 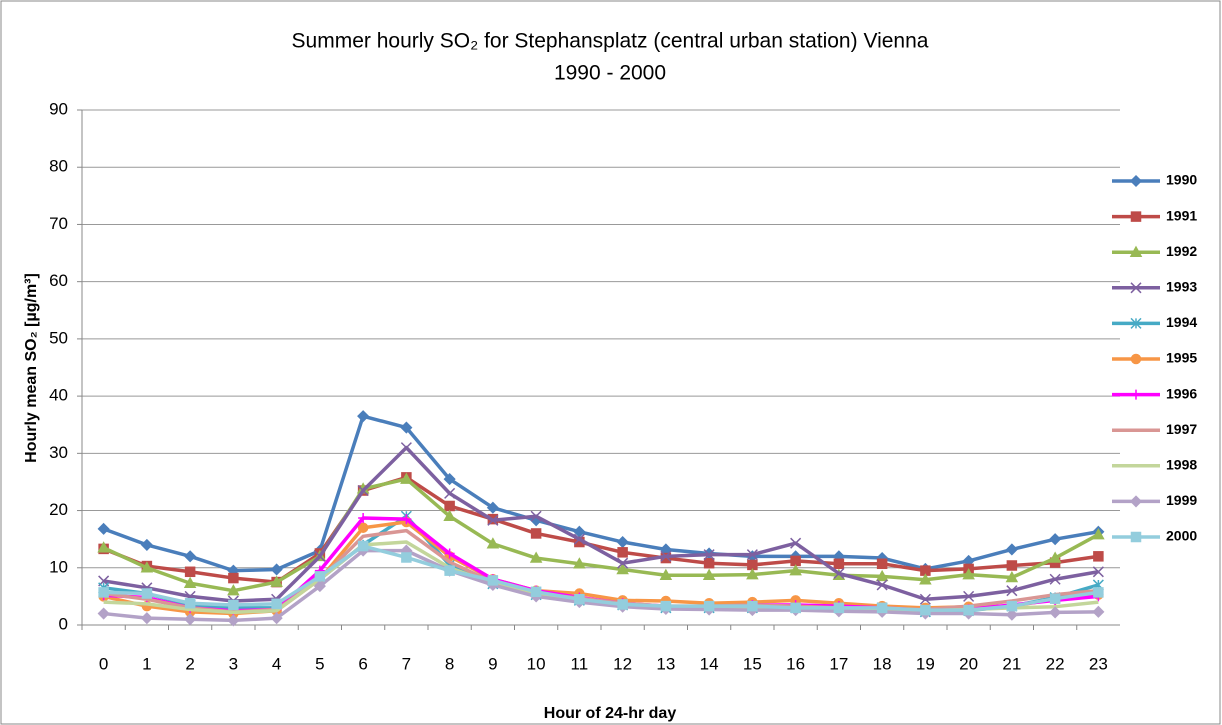 I want to click on legend-label: 1990, so click(x=1181, y=180).